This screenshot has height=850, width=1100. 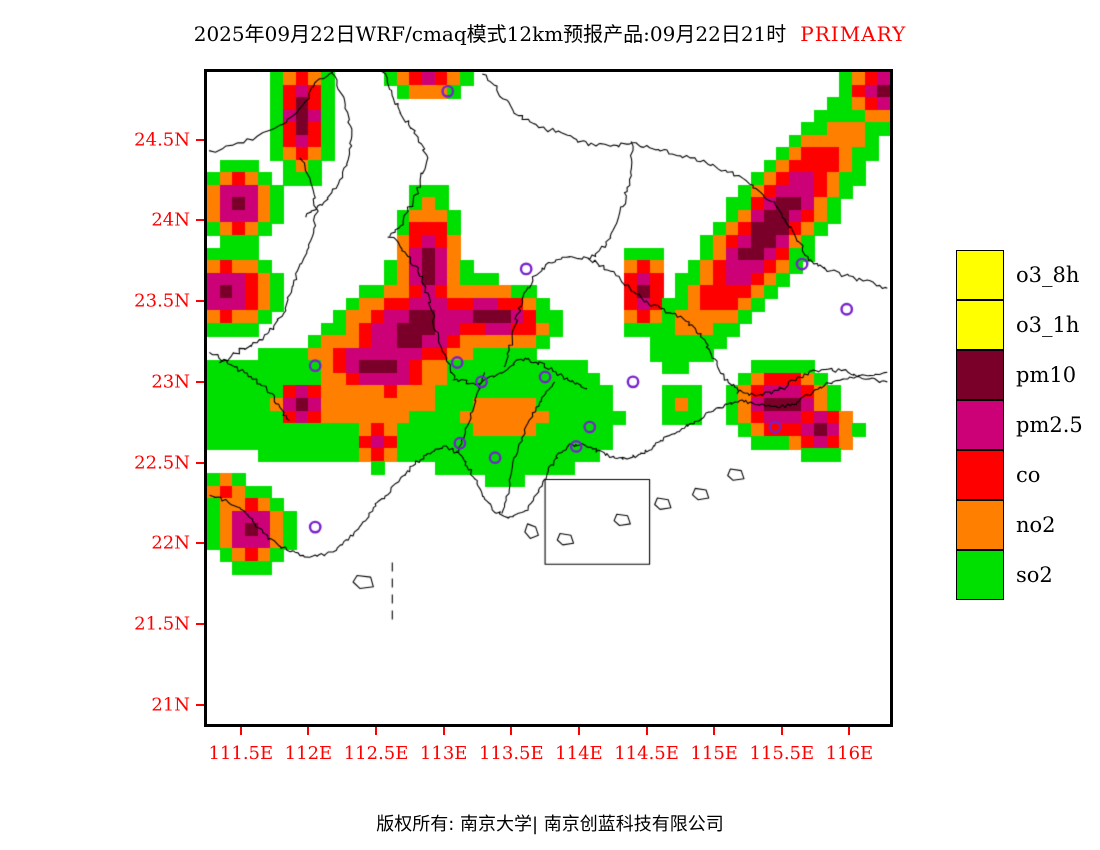 I want to click on legend-row: o3_8h, so click(x=1019, y=275).